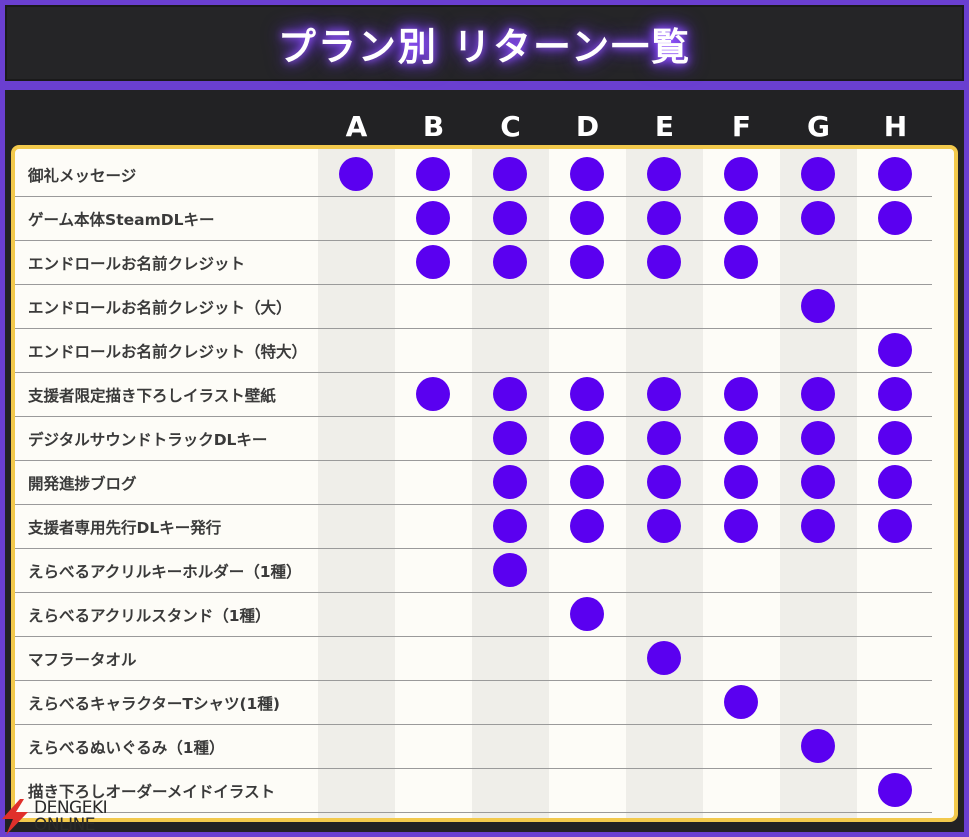  Describe the element at coordinates (65, 825) in the screenshot. I see `logo-line-2: ONLINE` at that location.